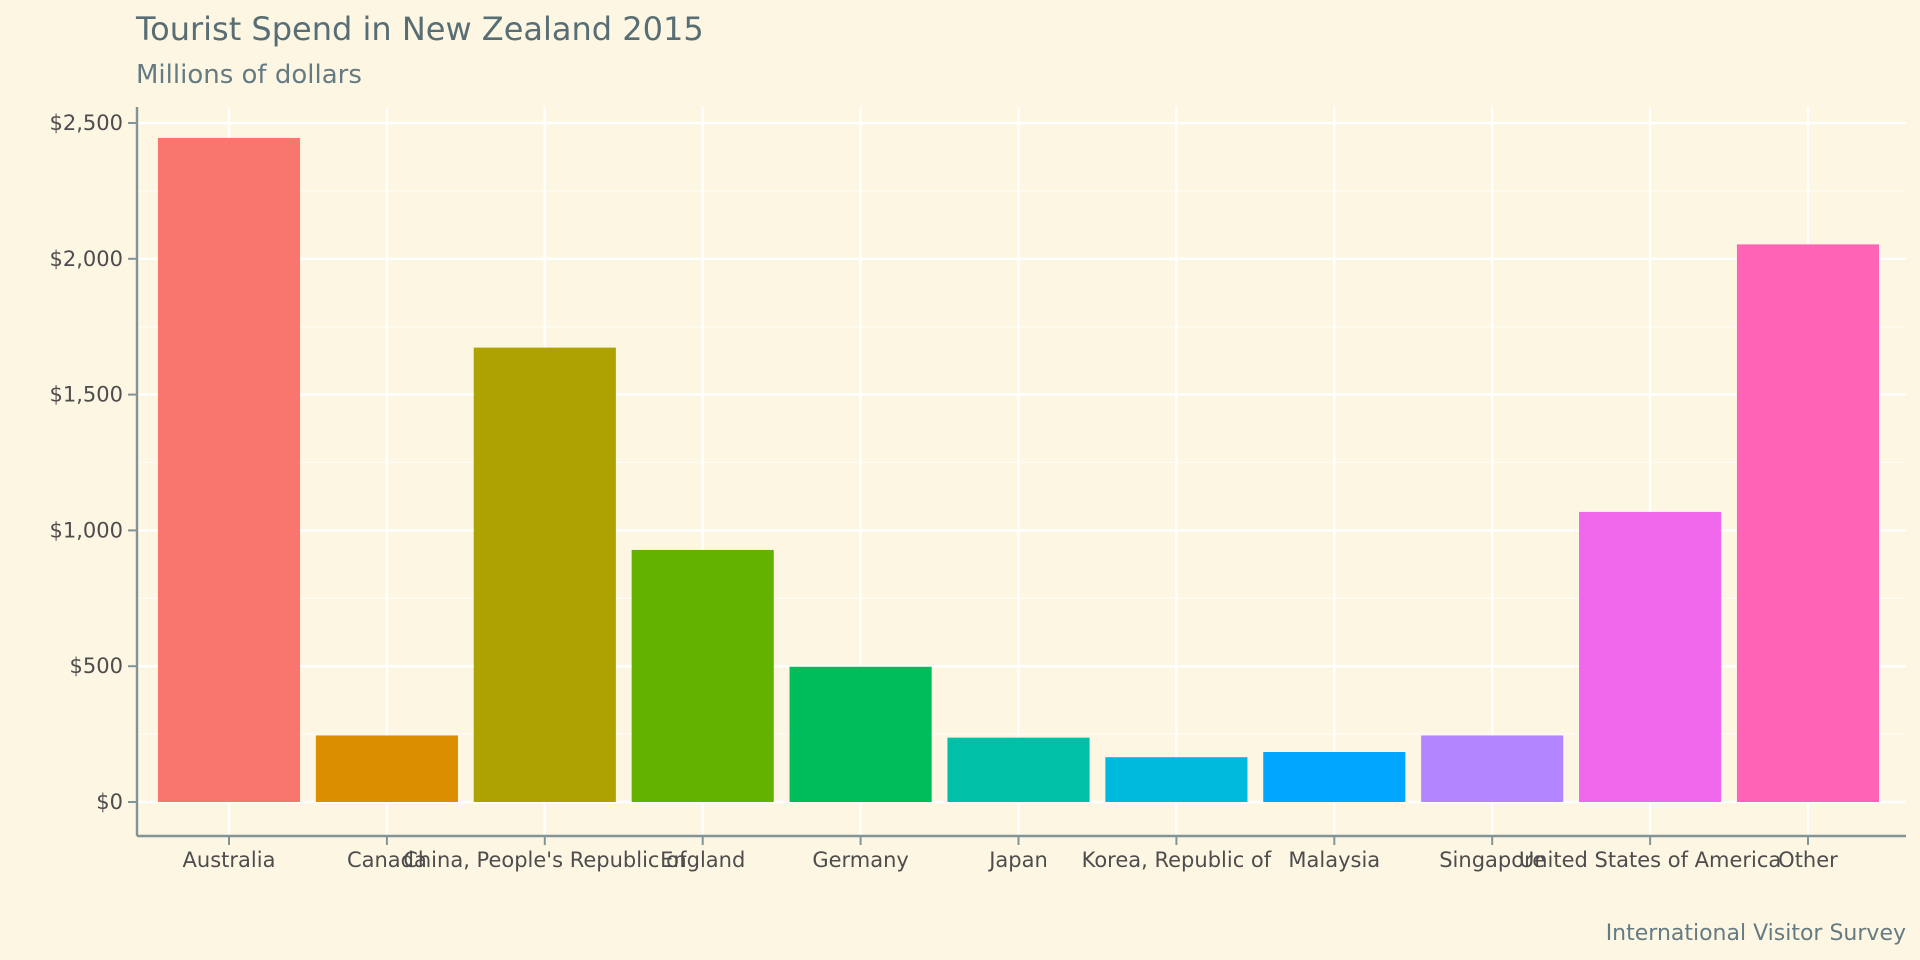 The image size is (1920, 960). What do you see at coordinates (860, 860) in the screenshot?
I see `x-tick-label: Germany` at bounding box center [860, 860].